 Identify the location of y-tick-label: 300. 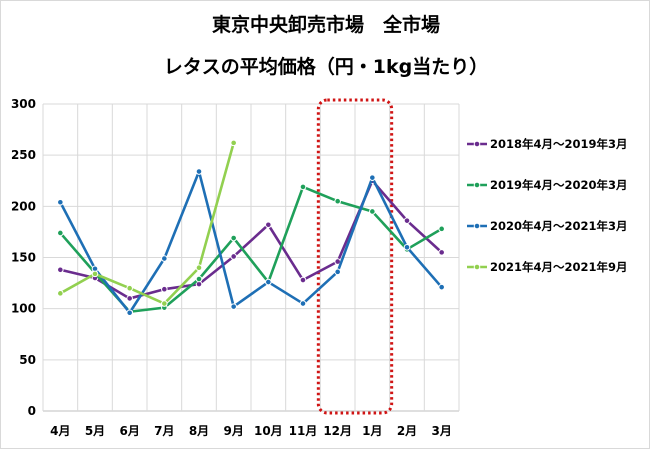
(23, 104).